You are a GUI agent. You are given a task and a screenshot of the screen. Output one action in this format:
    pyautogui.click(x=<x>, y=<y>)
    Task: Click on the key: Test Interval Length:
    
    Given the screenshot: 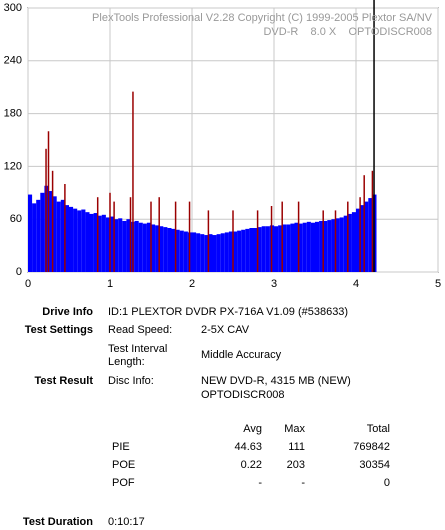 What is the action you would take?
    pyautogui.click(x=138, y=355)
    